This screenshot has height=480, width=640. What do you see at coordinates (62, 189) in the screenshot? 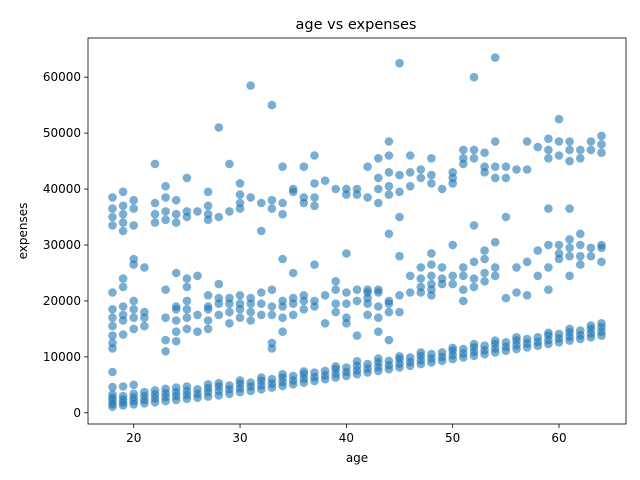
I see `y-tick-label: 40000` at bounding box center [62, 189].